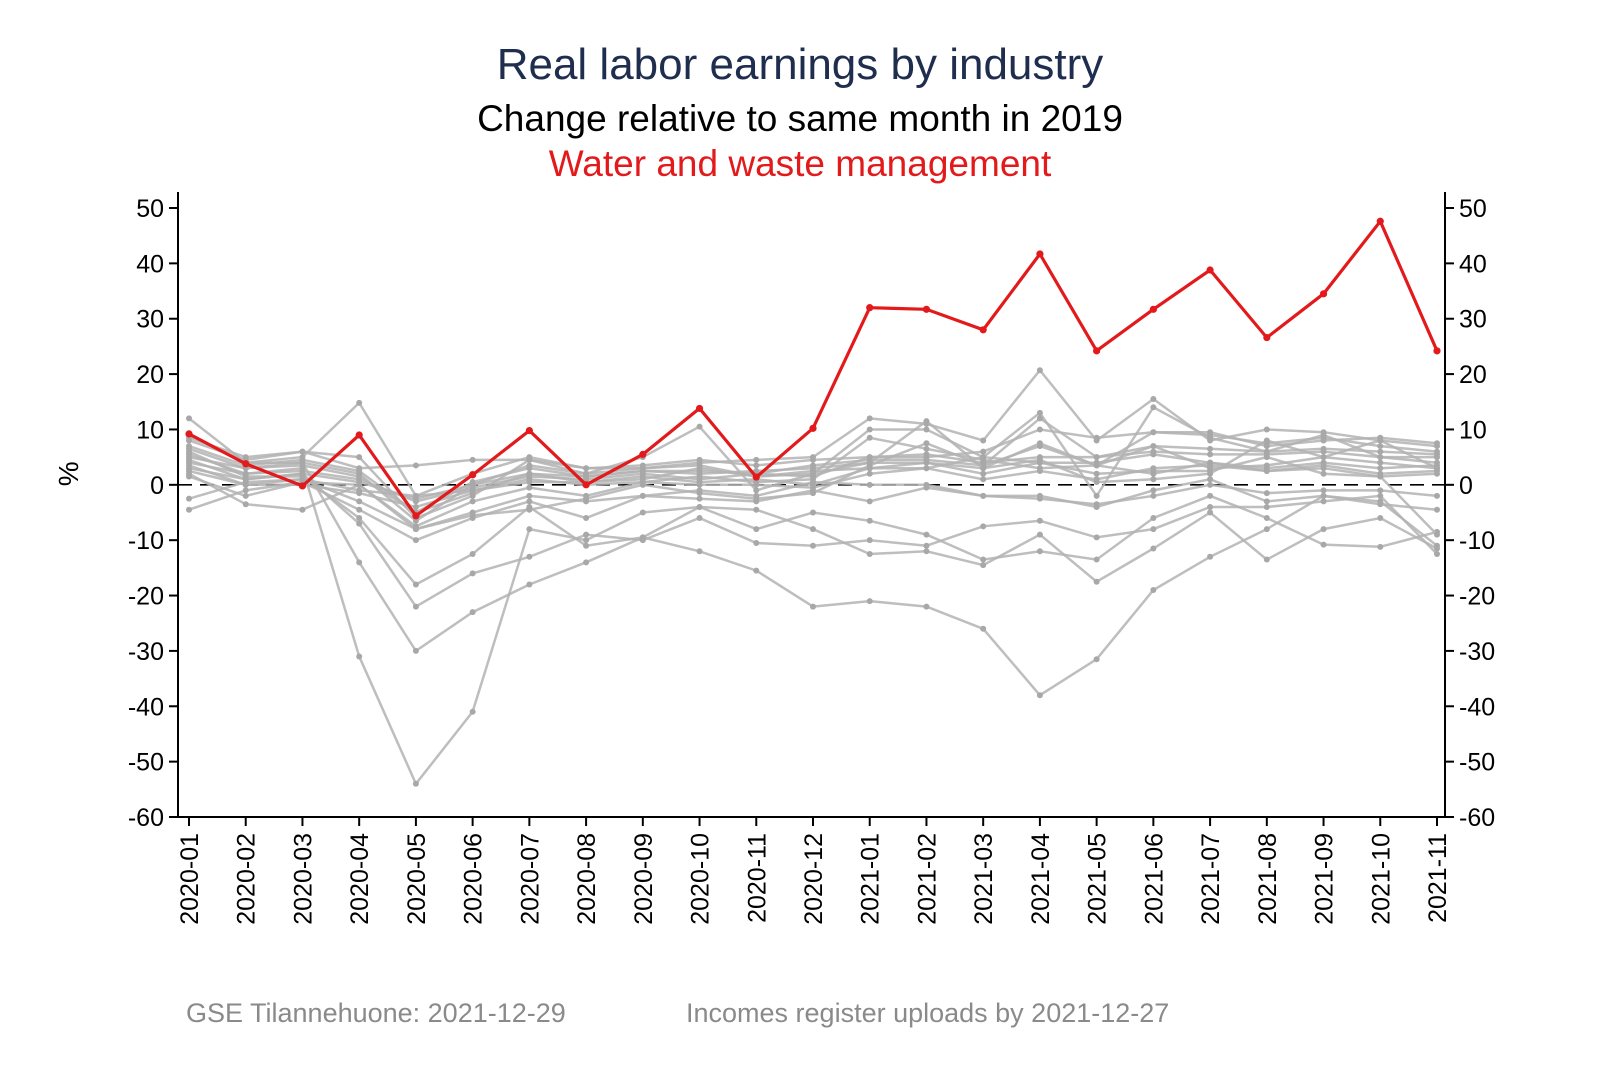 This screenshot has height=1067, width=1600. What do you see at coordinates (1381, 879) in the screenshot?
I see `x-tick-label: 2021-10` at bounding box center [1381, 879].